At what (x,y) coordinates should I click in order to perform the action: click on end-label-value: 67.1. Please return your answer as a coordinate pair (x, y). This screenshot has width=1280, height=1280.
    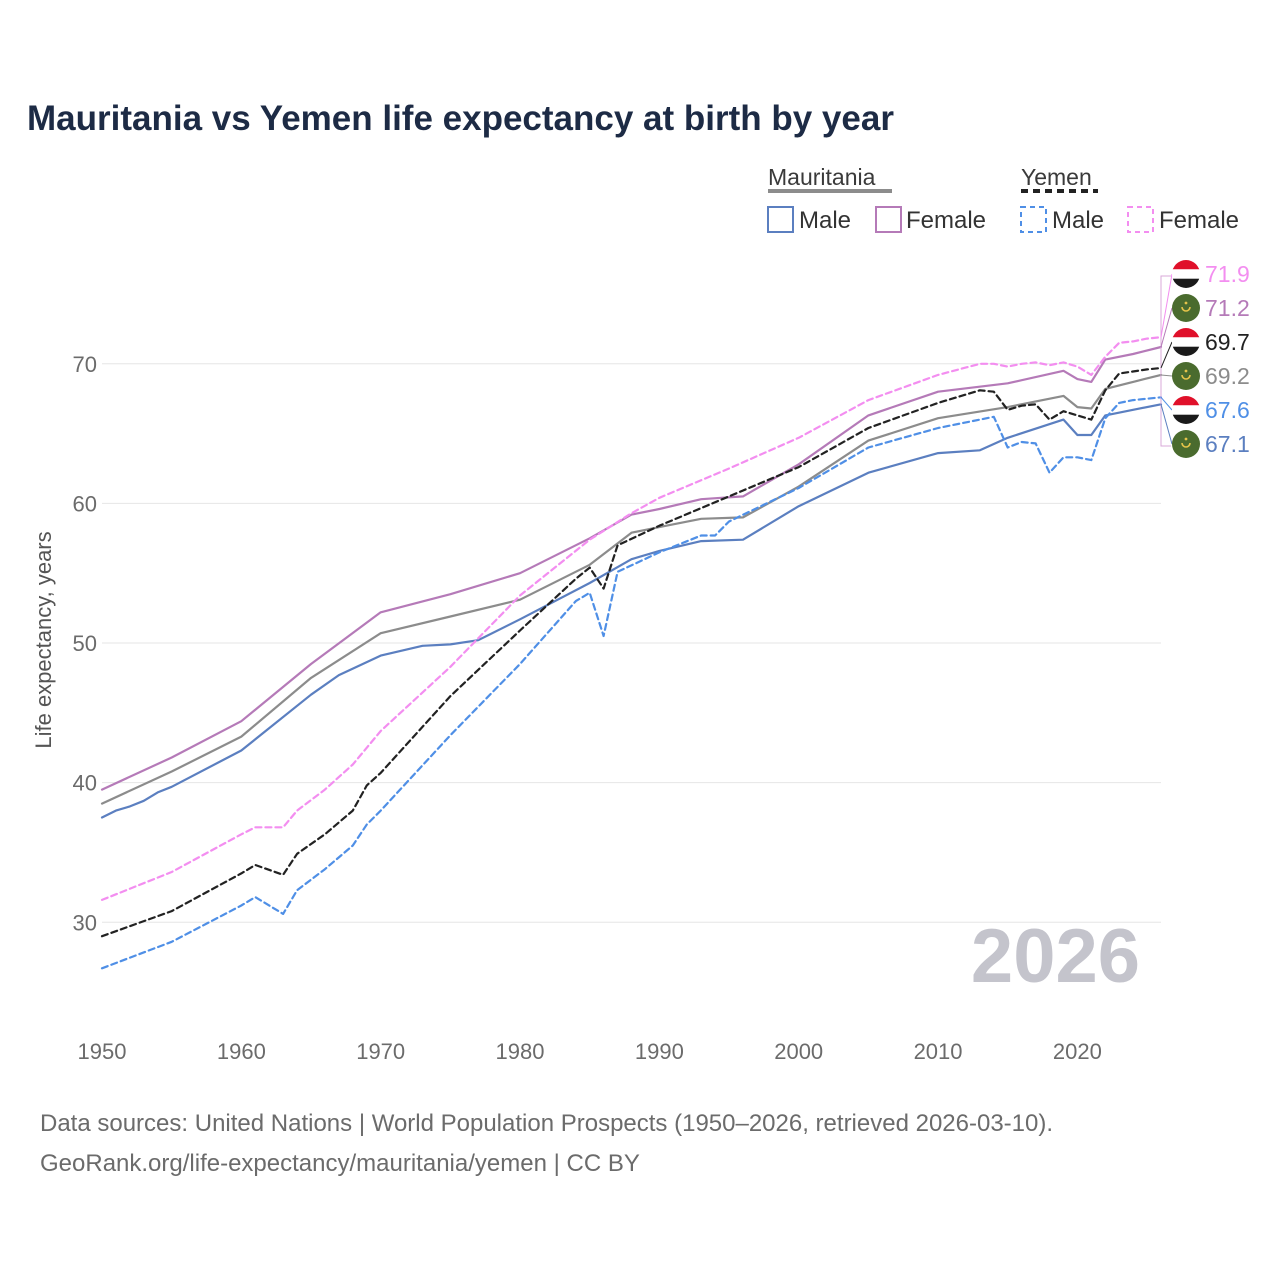
    Looking at the image, I should click on (1227, 444).